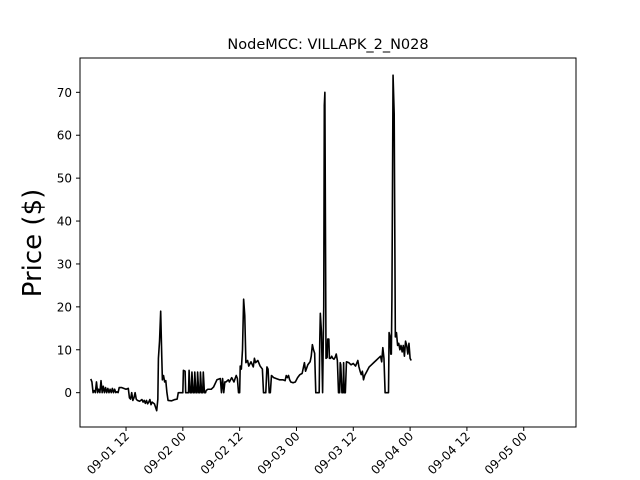 Image resolution: width=640 pixels, height=480 pixels. Describe the element at coordinates (64, 93) in the screenshot. I see `y-tick-label: 70` at that location.